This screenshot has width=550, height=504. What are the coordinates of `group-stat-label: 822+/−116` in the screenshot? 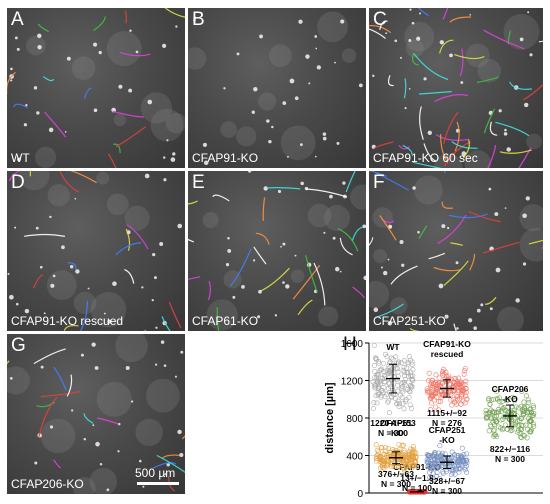 It's located at (510, 449).